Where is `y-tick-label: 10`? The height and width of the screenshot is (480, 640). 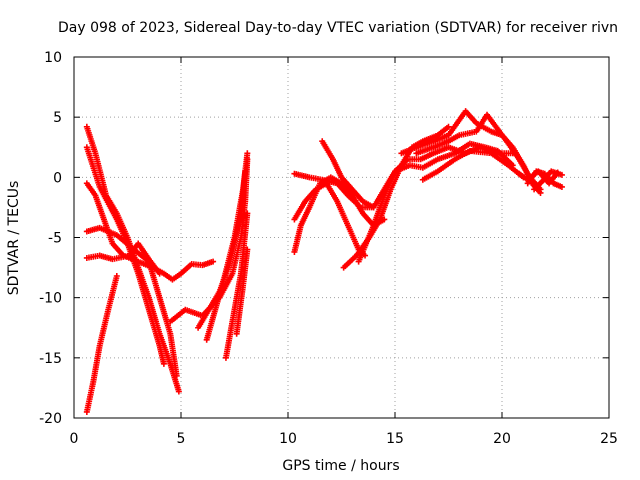
y-tick-label: 10 is located at coordinates (53, 58).